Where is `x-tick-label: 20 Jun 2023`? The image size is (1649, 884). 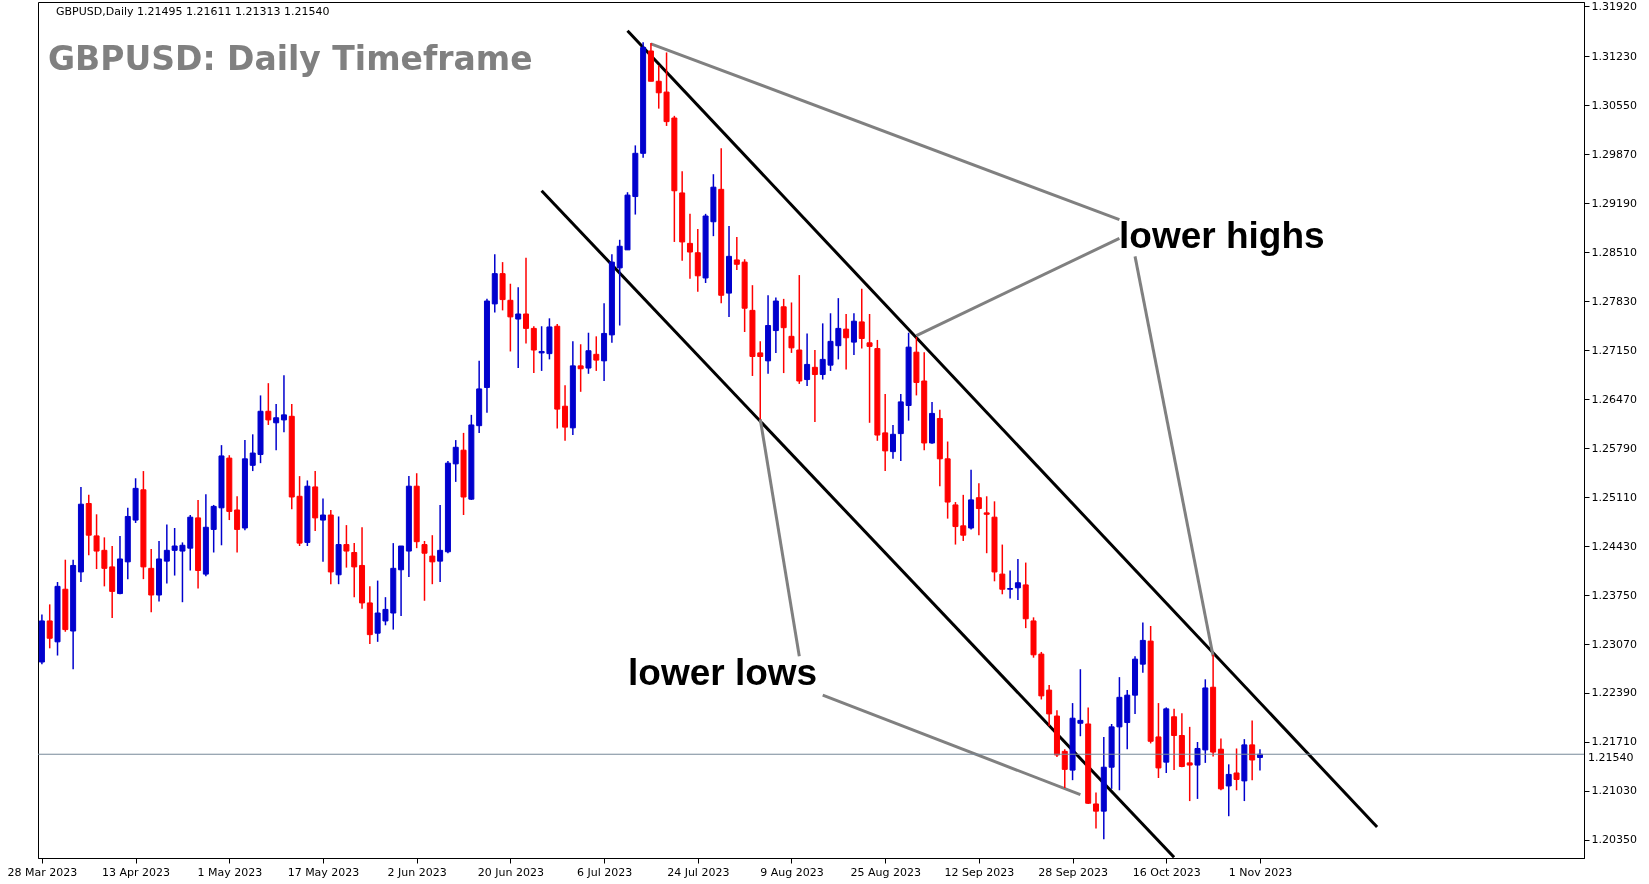
x-tick-label: 20 Jun 2023 is located at coordinates (510, 872).